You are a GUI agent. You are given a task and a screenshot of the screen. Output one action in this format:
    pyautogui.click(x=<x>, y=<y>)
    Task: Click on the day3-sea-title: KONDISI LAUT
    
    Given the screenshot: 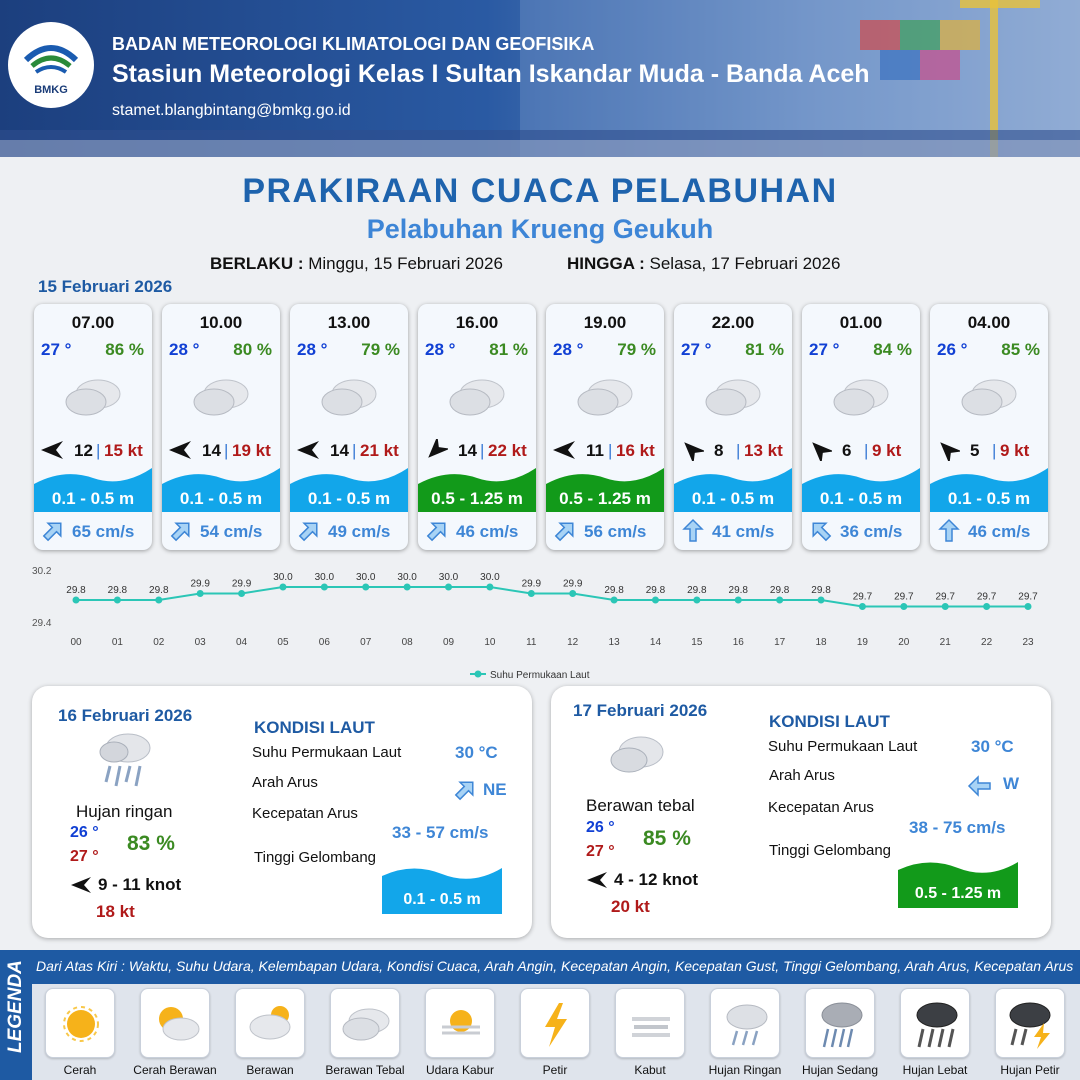 What is the action you would take?
    pyautogui.click(x=829, y=721)
    